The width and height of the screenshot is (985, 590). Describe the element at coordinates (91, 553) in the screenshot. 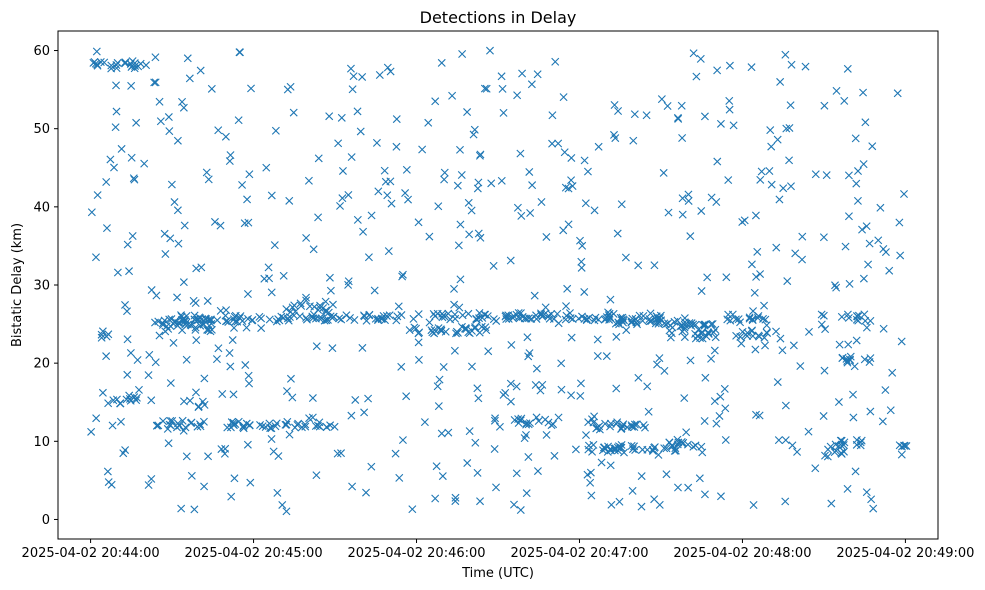

I see `x-tick-label: 2025-04-02 20:44:00` at that location.